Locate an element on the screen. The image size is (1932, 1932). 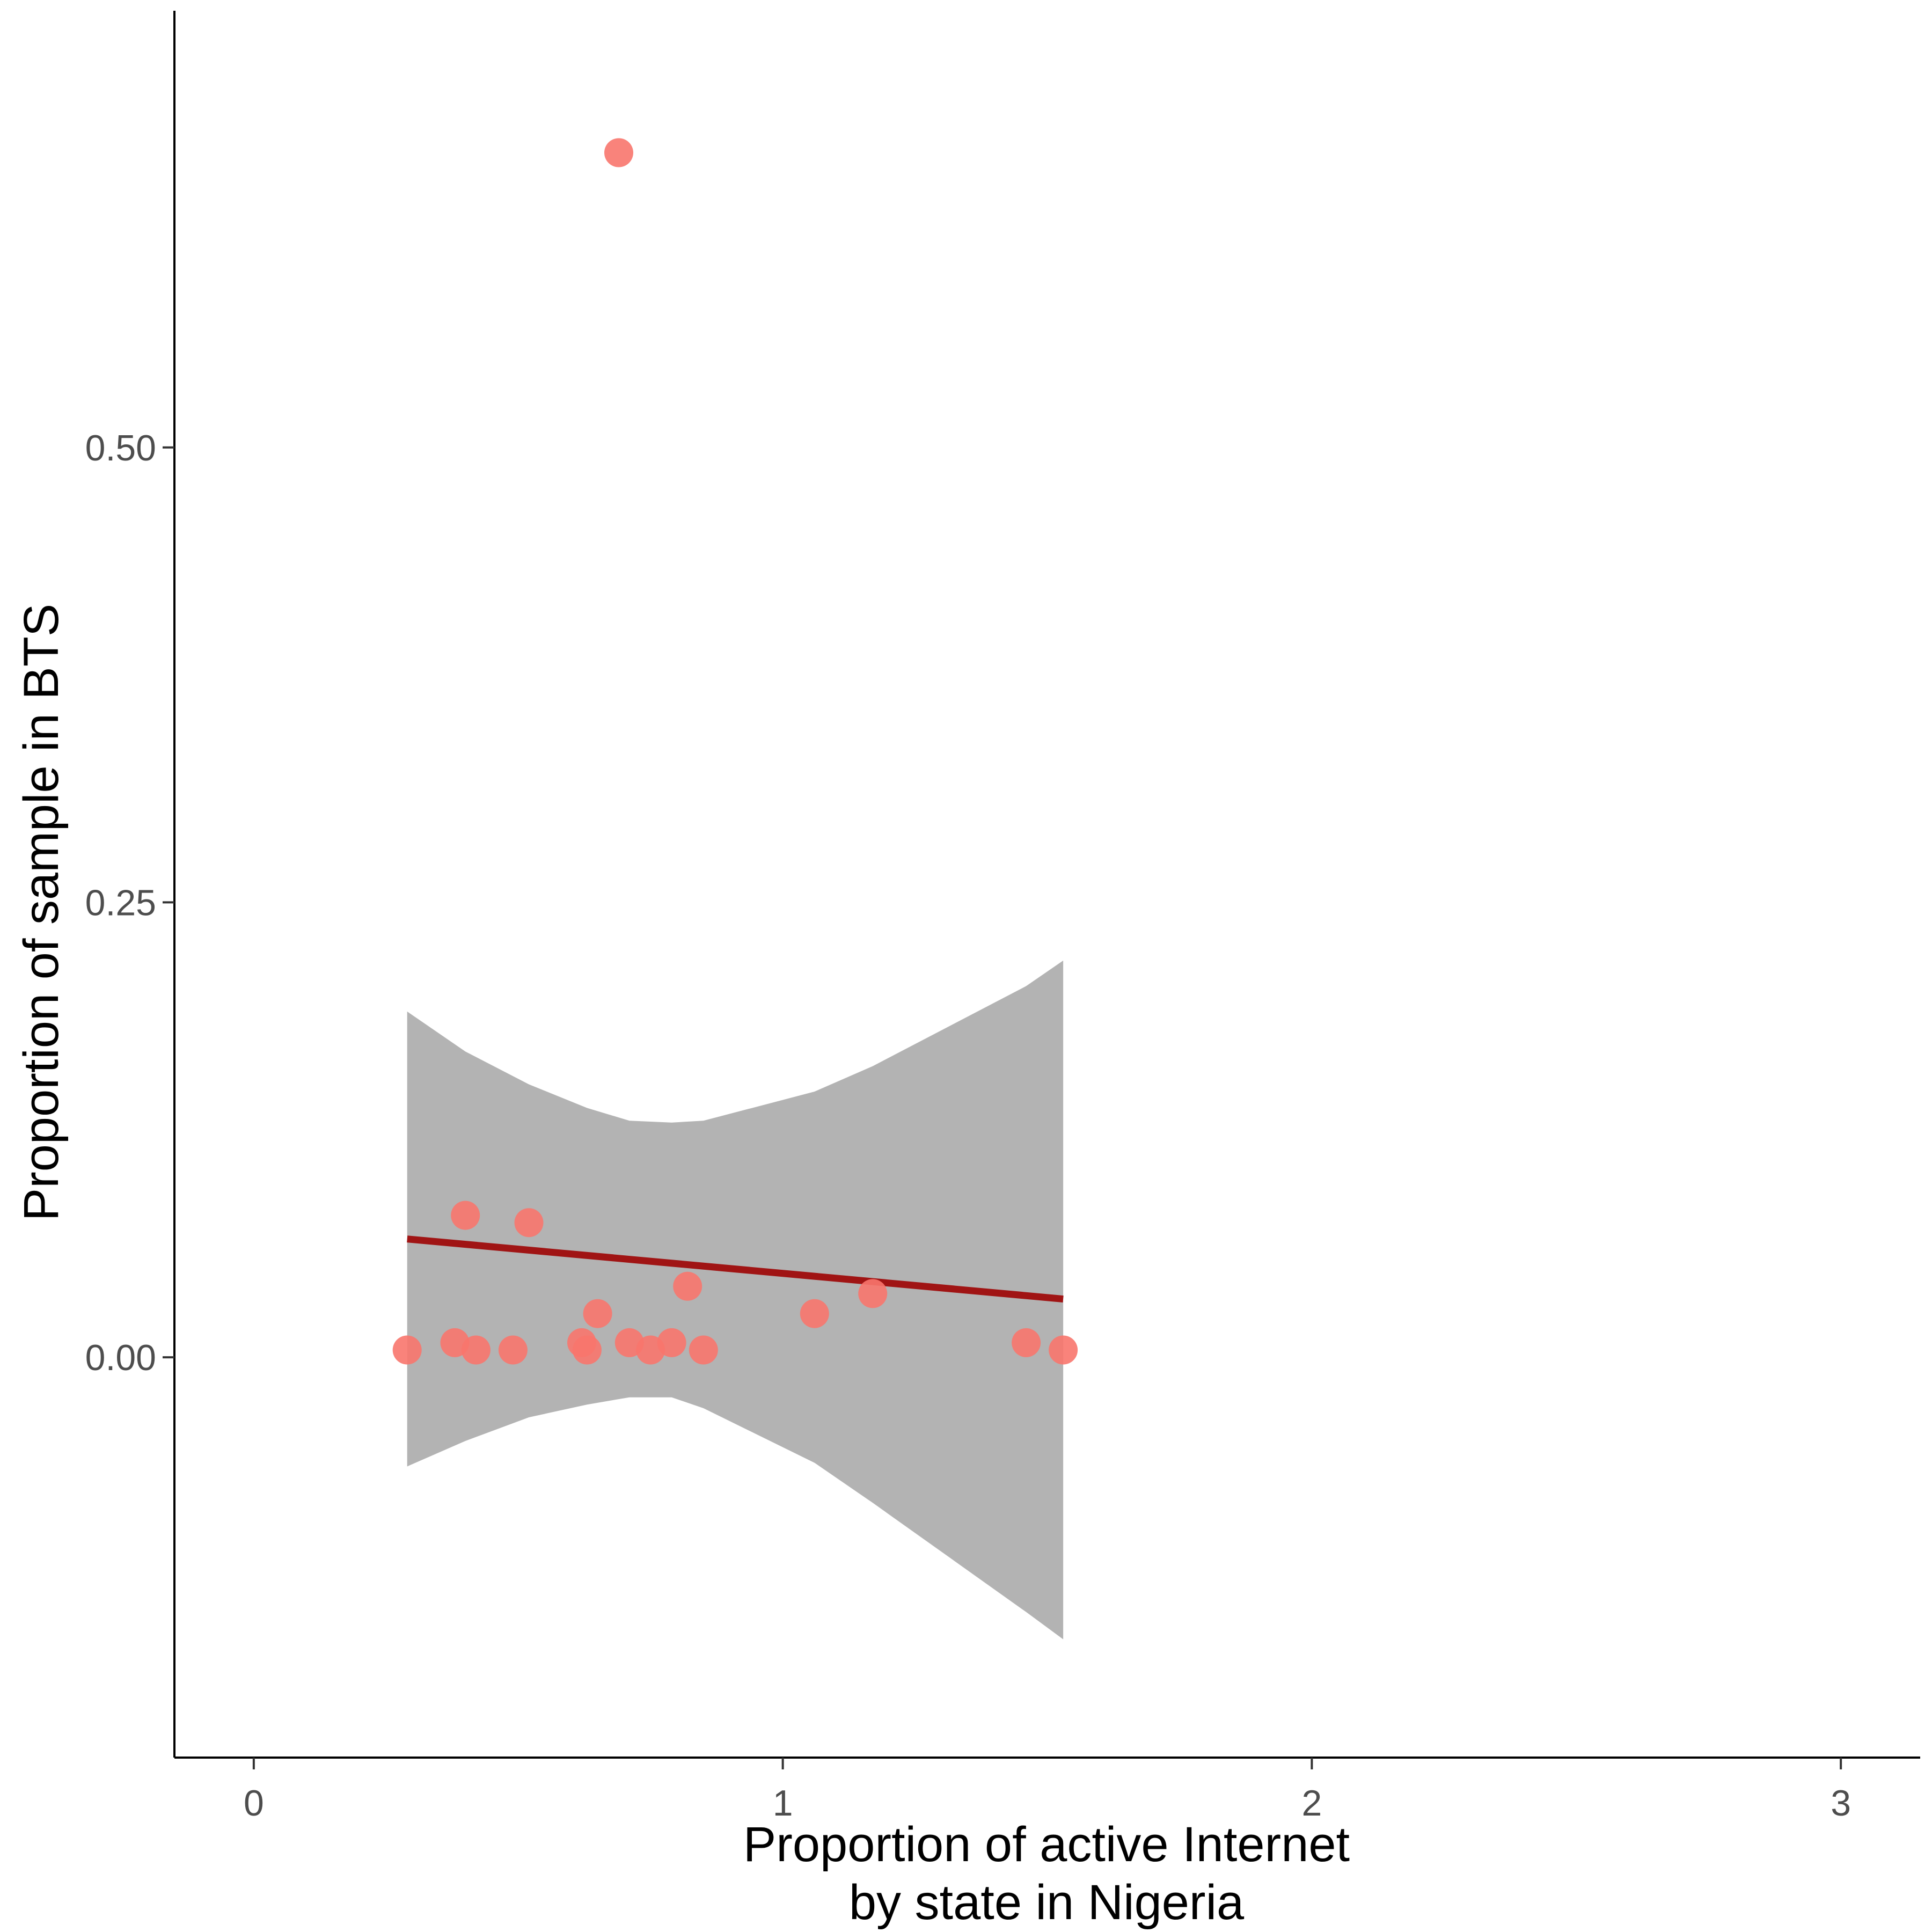
y-tick-label: 0.00 is located at coordinates (120, 1357).